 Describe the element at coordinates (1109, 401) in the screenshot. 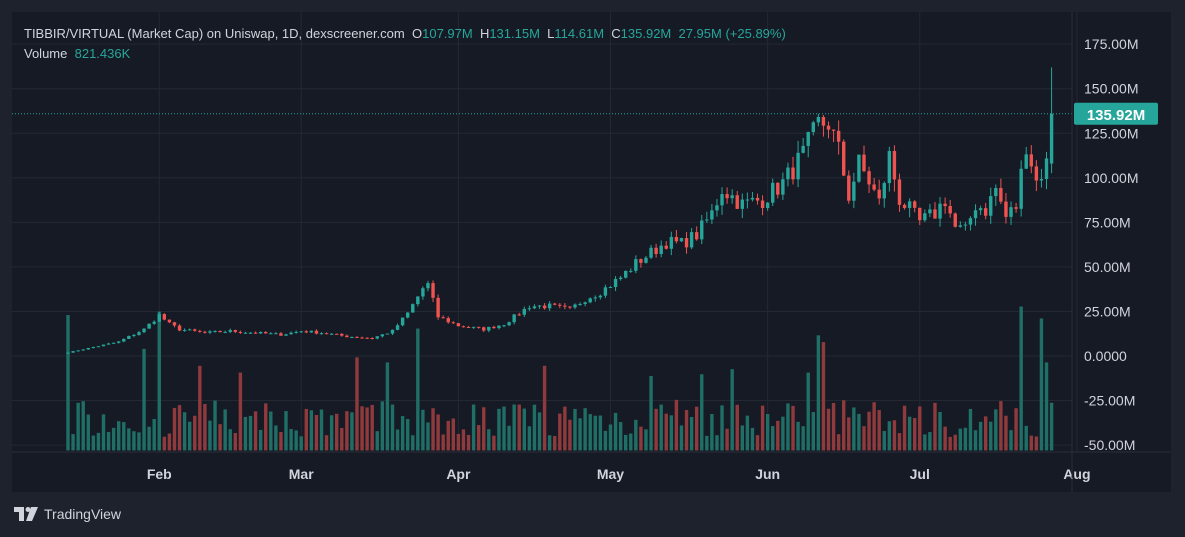

I see `y-tick-label: -25.00M` at that location.